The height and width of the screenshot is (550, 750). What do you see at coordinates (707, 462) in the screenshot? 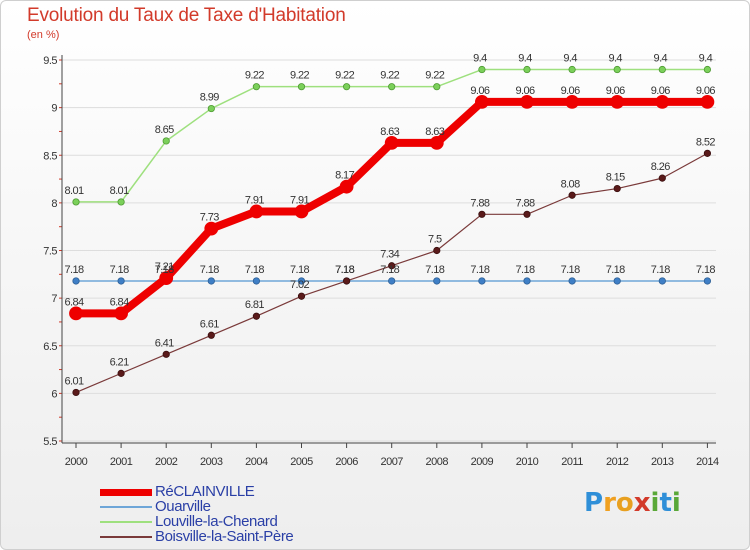
I see `x-tick-label: 2014` at bounding box center [707, 462].